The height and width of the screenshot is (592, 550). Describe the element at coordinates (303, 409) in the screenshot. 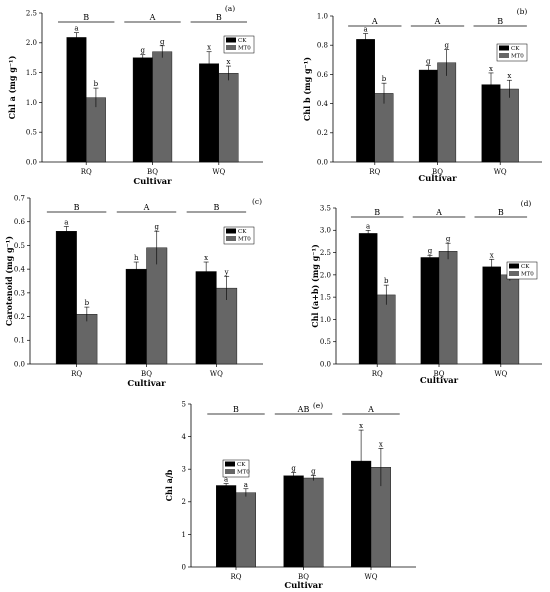

I see `group-significance-letter: AB` at that location.